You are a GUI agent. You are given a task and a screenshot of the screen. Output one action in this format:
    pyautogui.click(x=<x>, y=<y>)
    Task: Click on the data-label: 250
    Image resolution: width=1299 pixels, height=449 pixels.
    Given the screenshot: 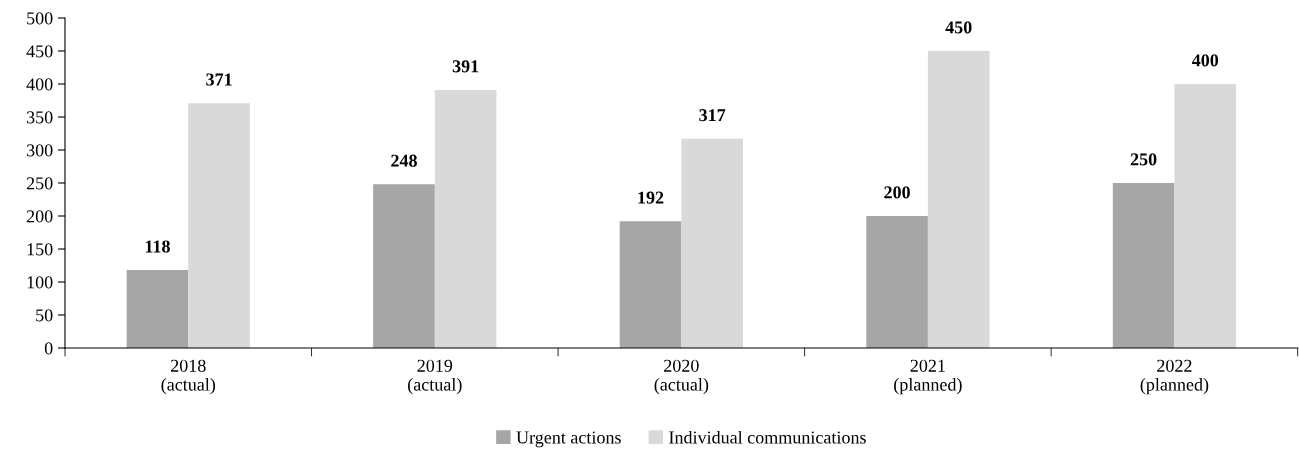 What is the action you would take?
    pyautogui.click(x=1143, y=159)
    